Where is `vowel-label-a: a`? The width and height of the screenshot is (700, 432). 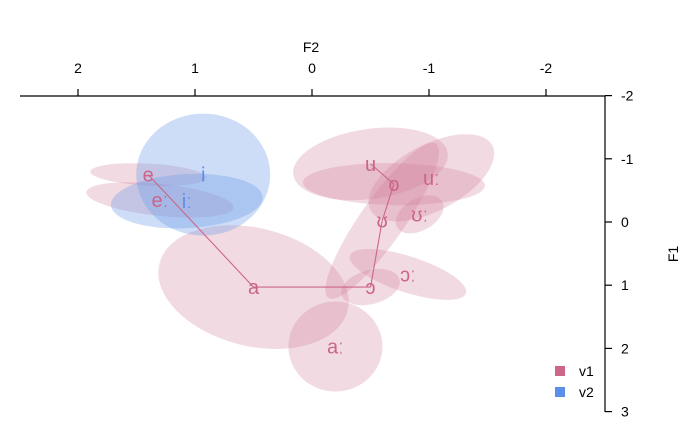 vowel-label-a: a is located at coordinates (254, 288).